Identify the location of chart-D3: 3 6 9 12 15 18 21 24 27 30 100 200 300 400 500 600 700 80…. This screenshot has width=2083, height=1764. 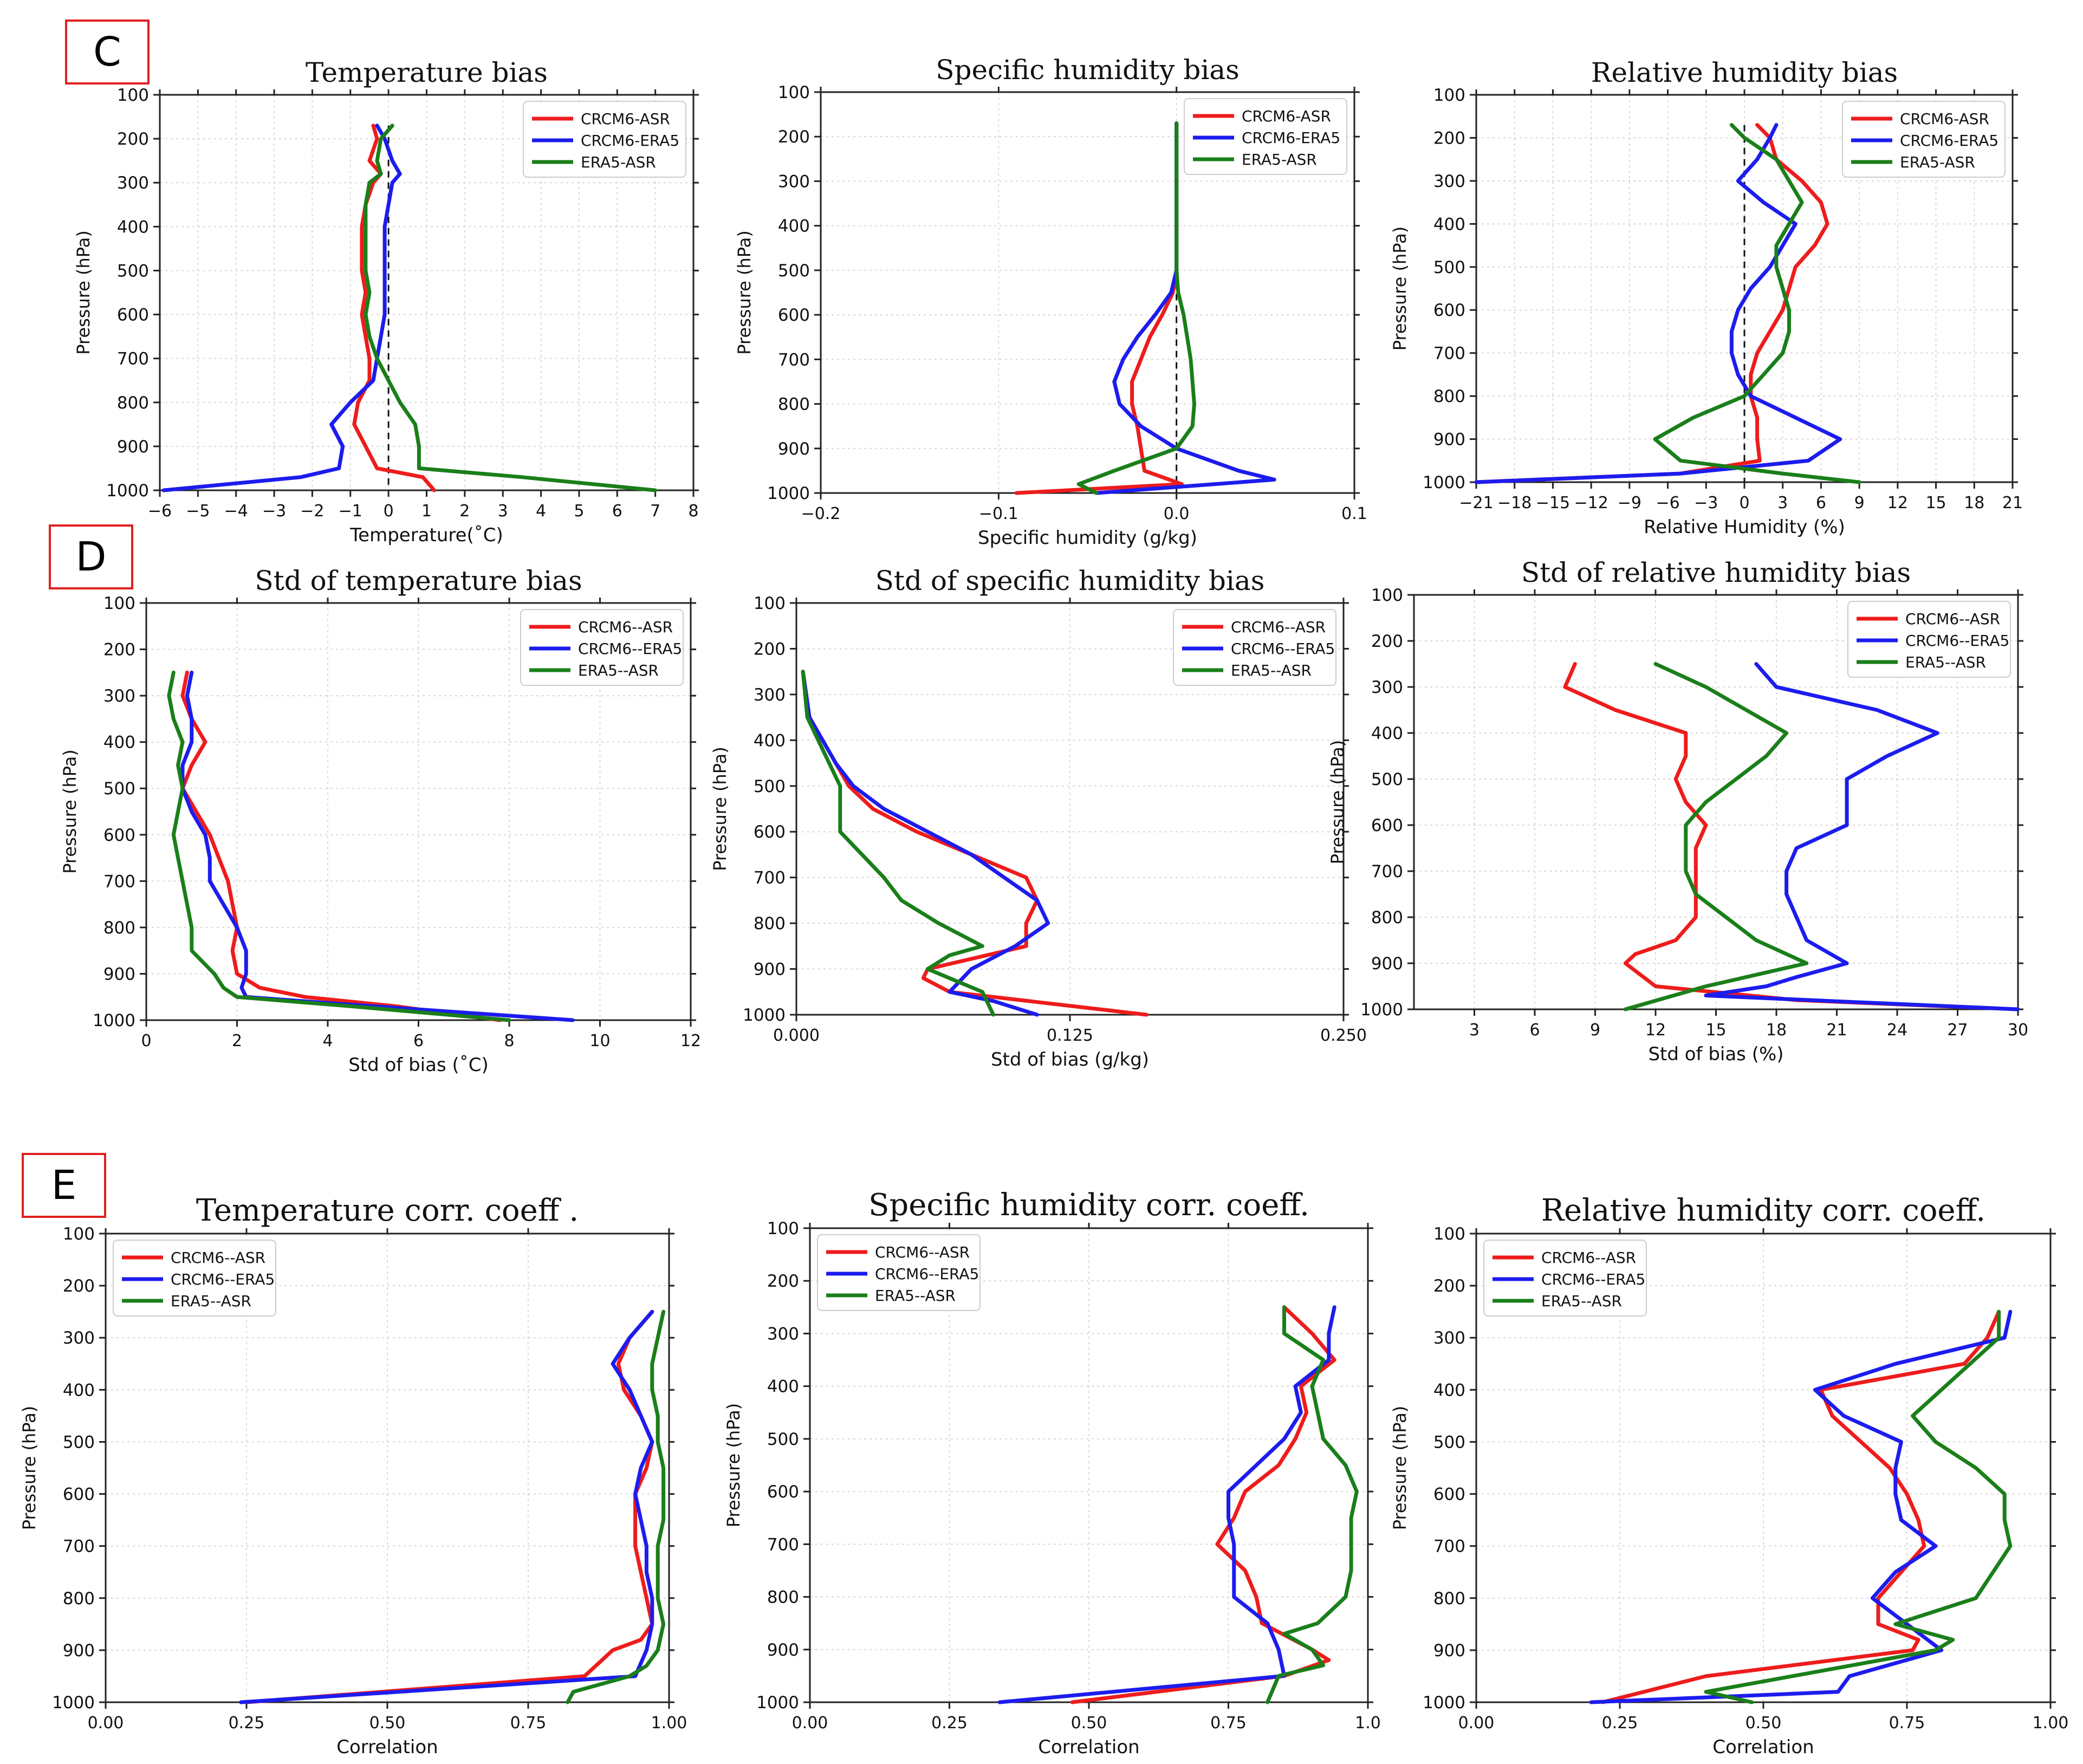
(1677, 811).